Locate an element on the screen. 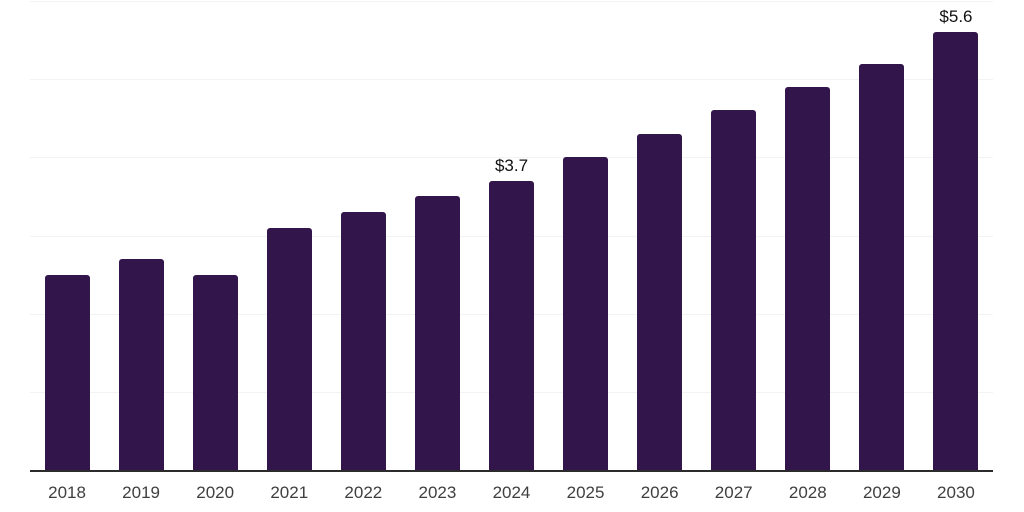 Image resolution: width=1024 pixels, height=512 pixels. x-tick-label-2023: 2023 is located at coordinates (437, 492).